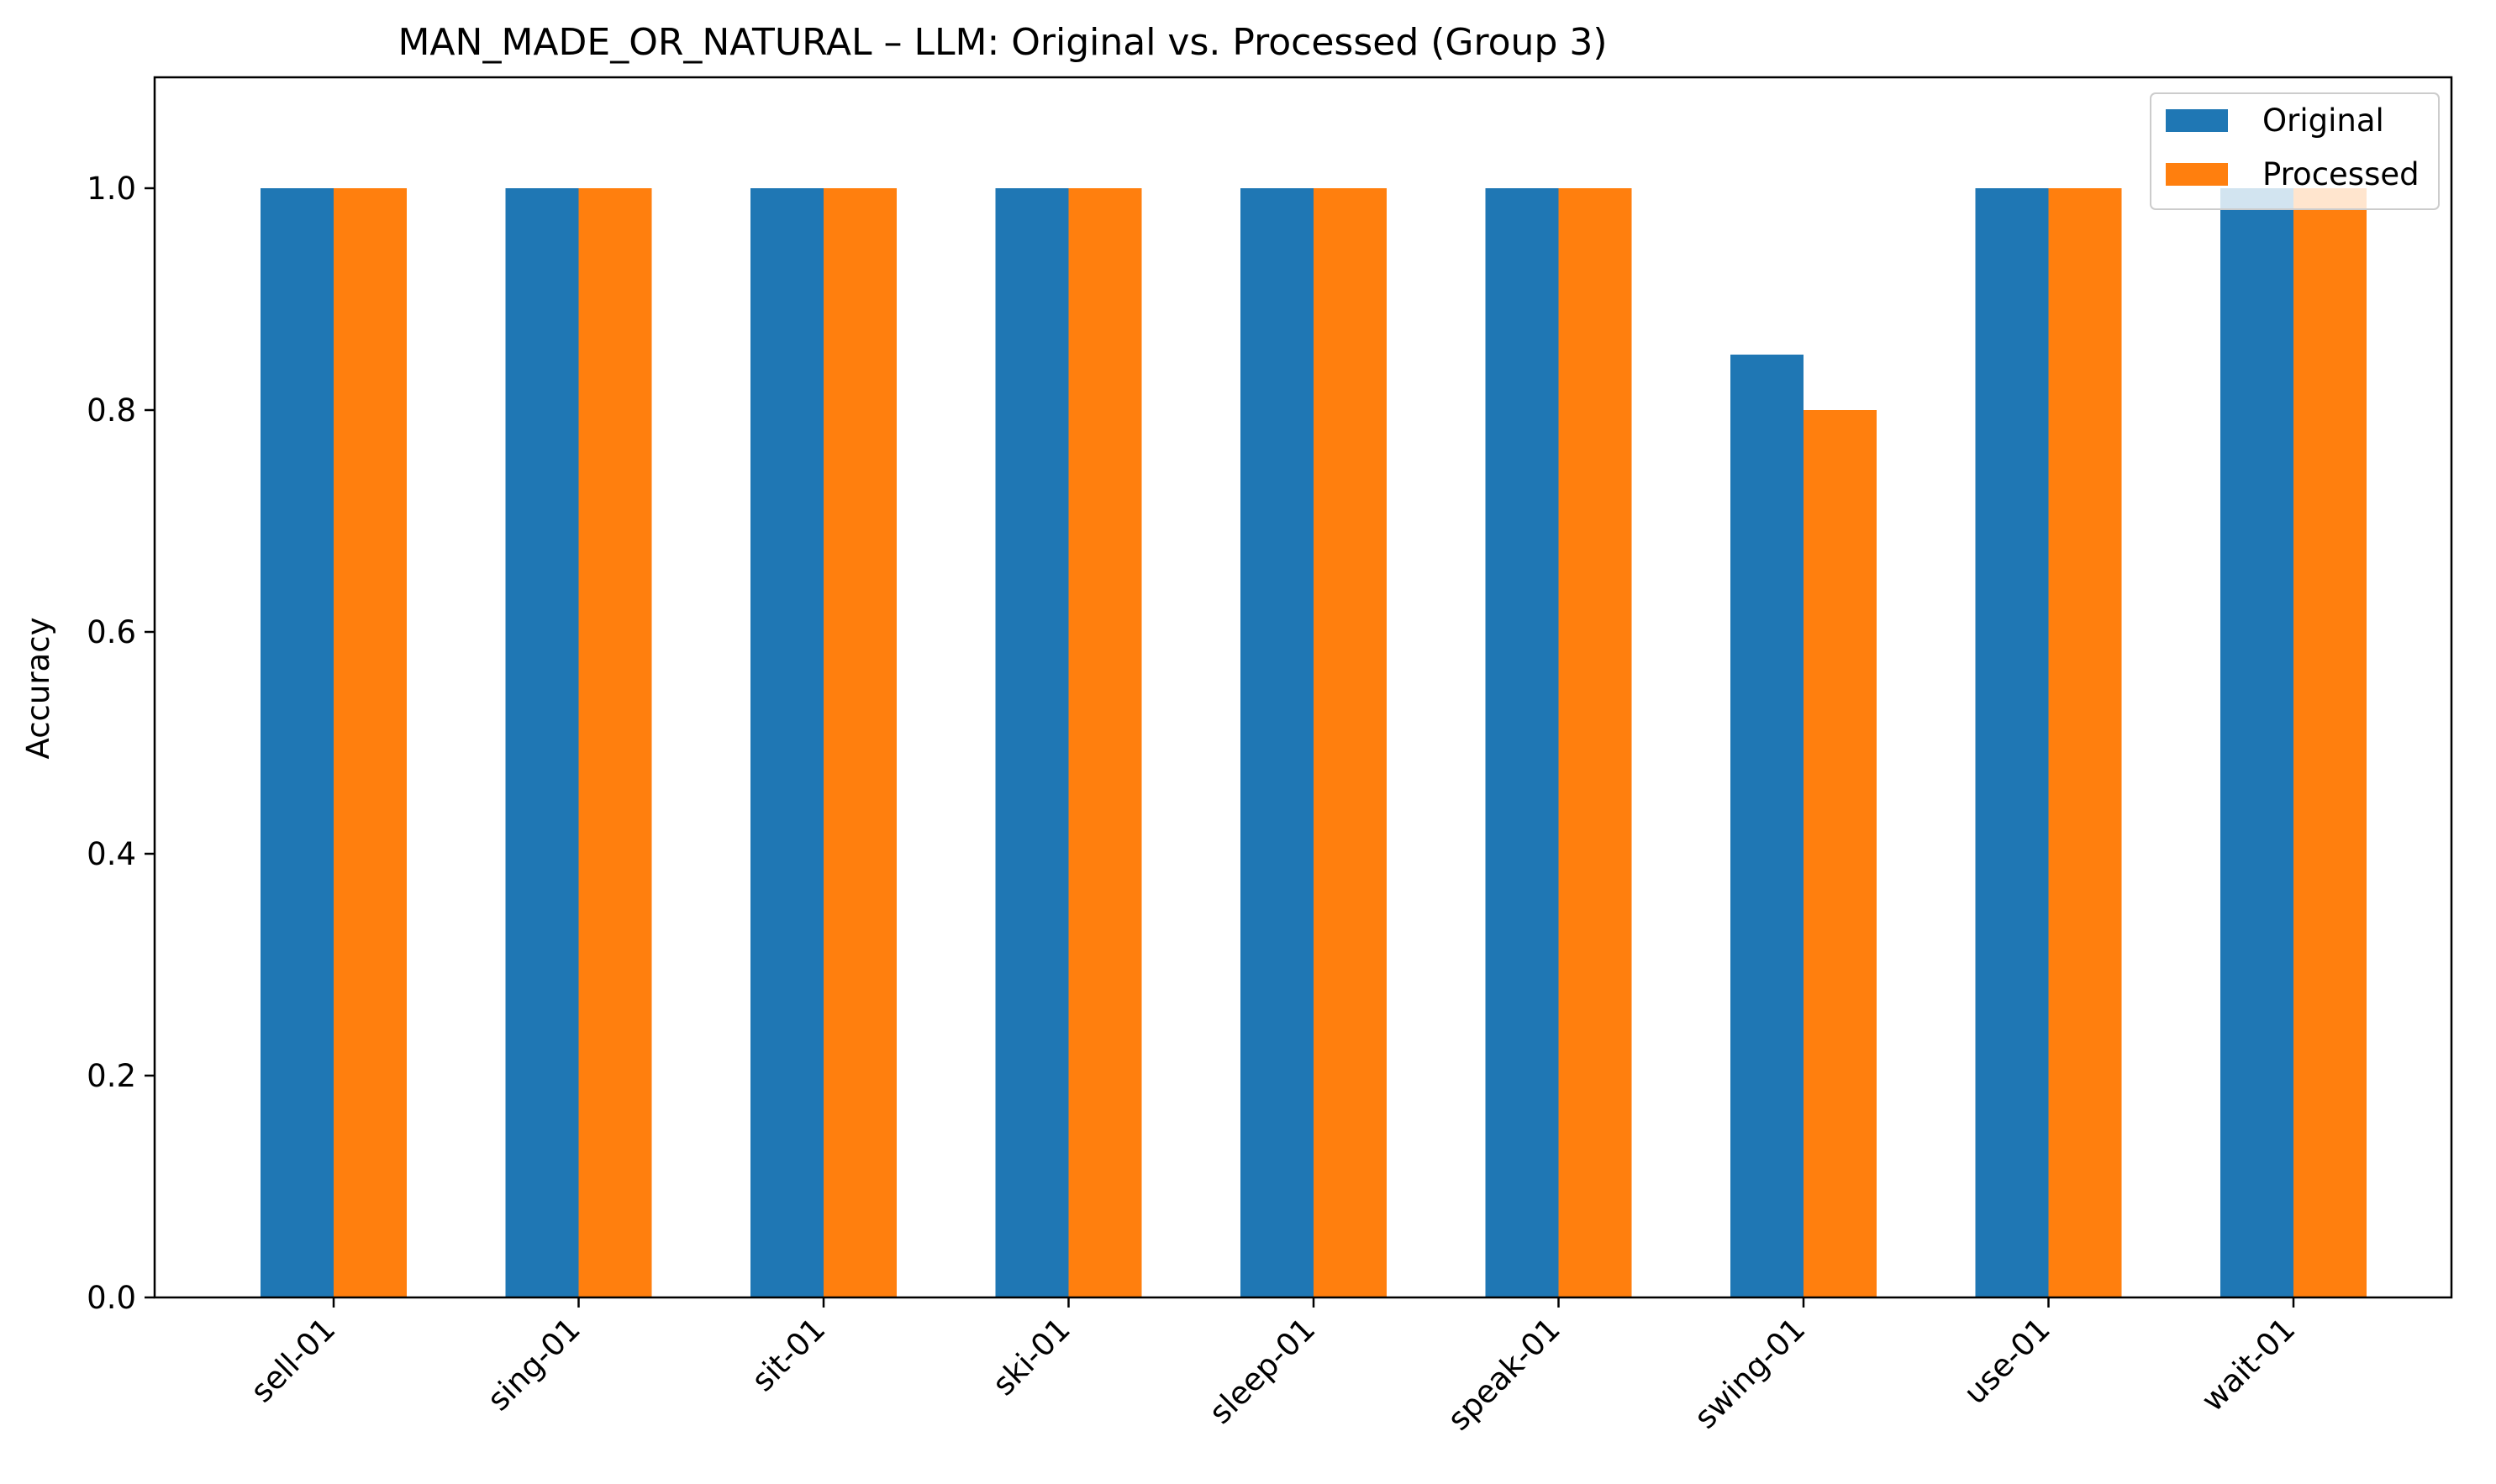 Image resolution: width=2496 pixels, height=1484 pixels. Describe the element at coordinates (1503, 1375) in the screenshot. I see `x-tick-label: speak-01` at that location.